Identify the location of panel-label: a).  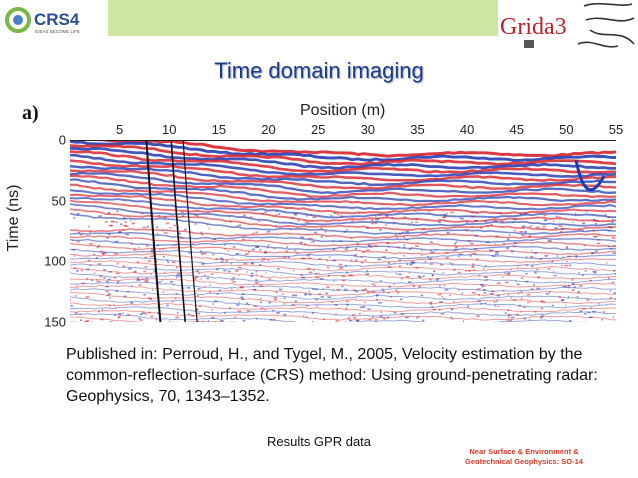
(30, 113).